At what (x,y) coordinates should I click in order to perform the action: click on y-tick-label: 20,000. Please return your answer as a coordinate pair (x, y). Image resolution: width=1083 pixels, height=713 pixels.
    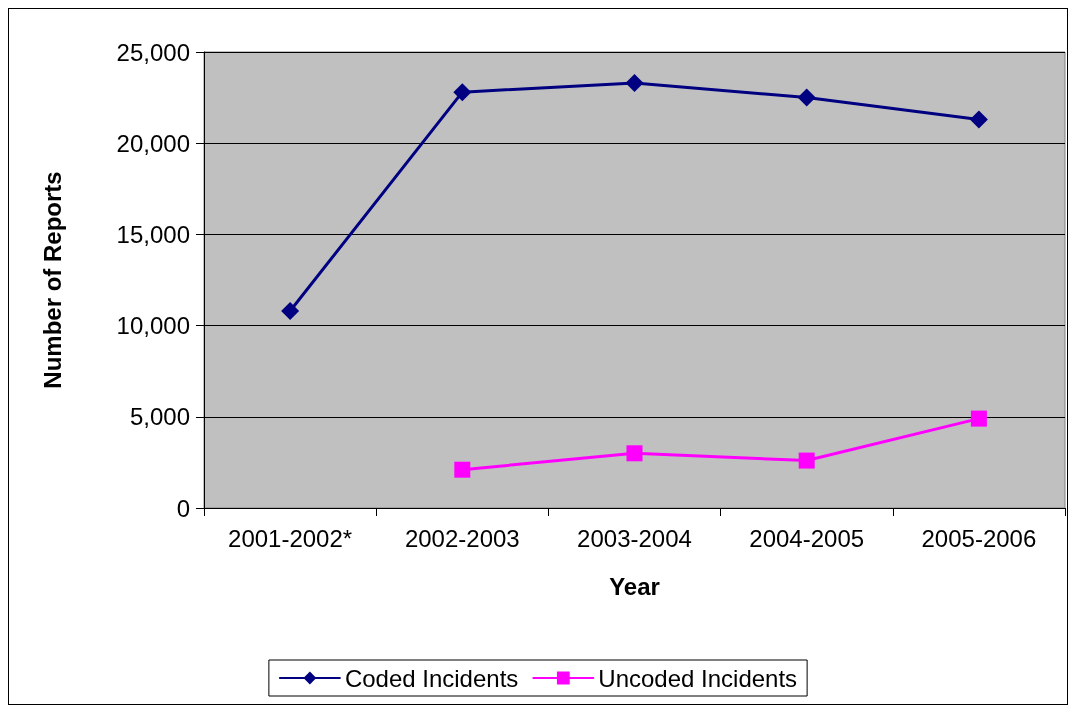
    Looking at the image, I should click on (153, 143).